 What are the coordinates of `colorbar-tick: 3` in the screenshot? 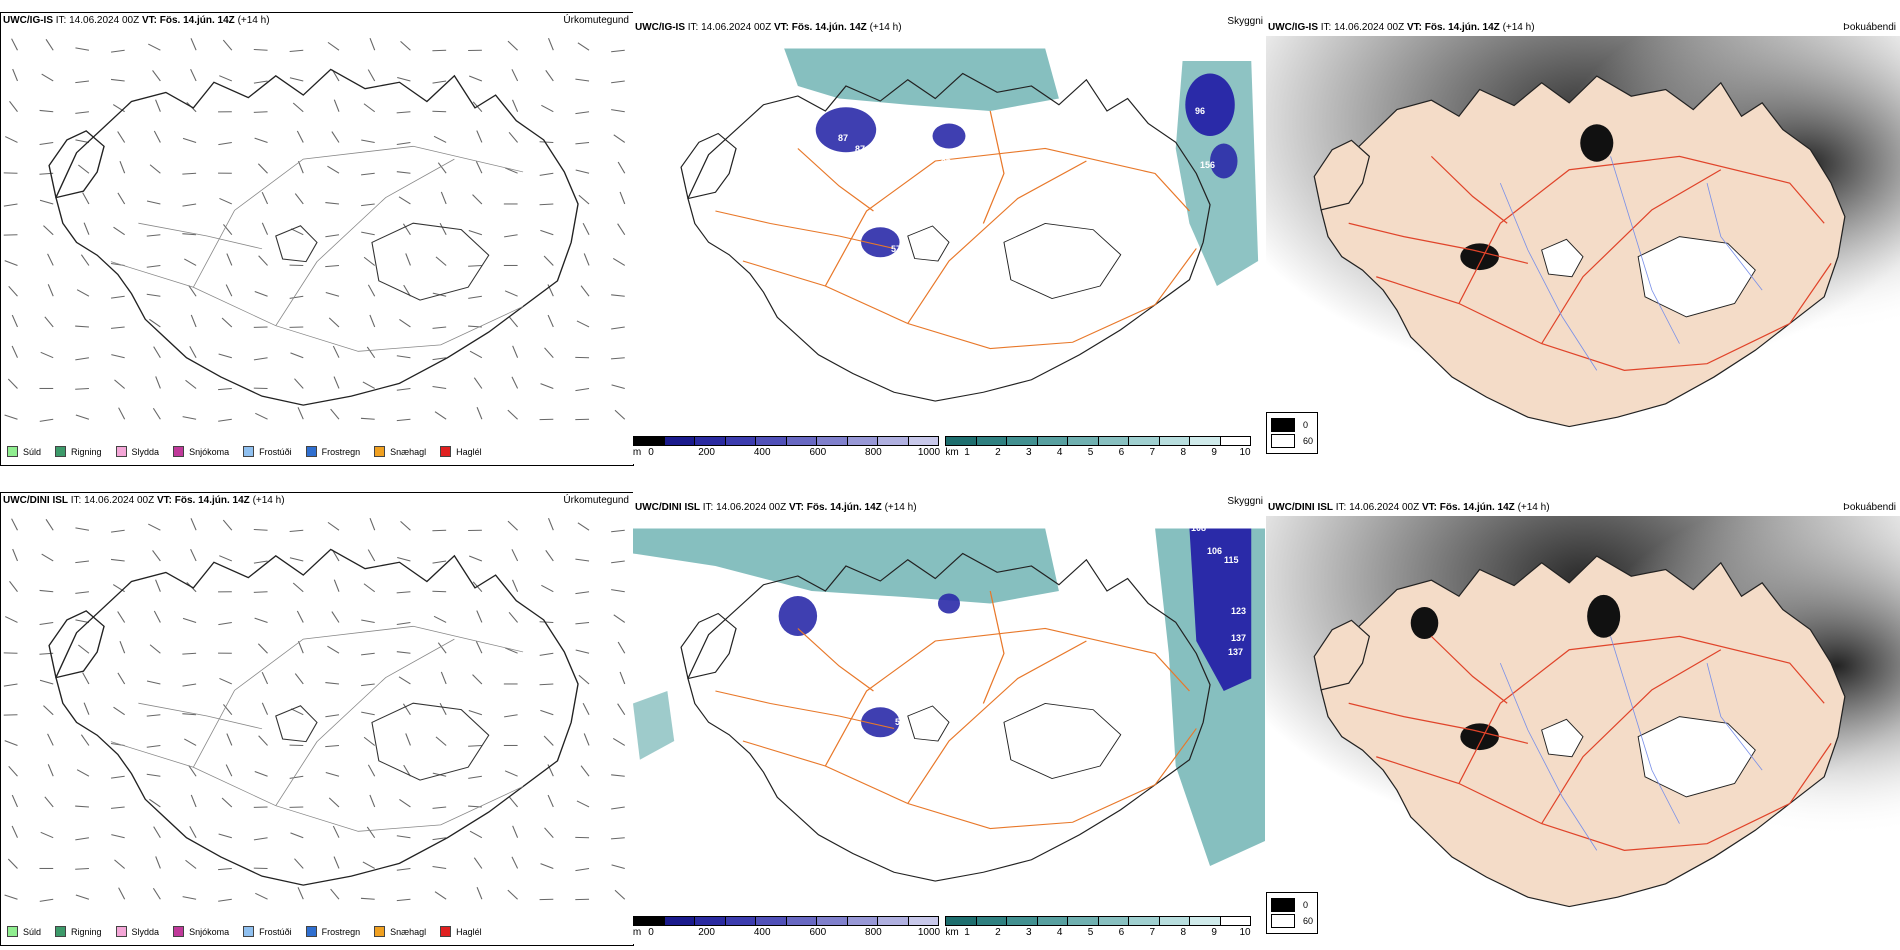 It's located at (1028, 452).